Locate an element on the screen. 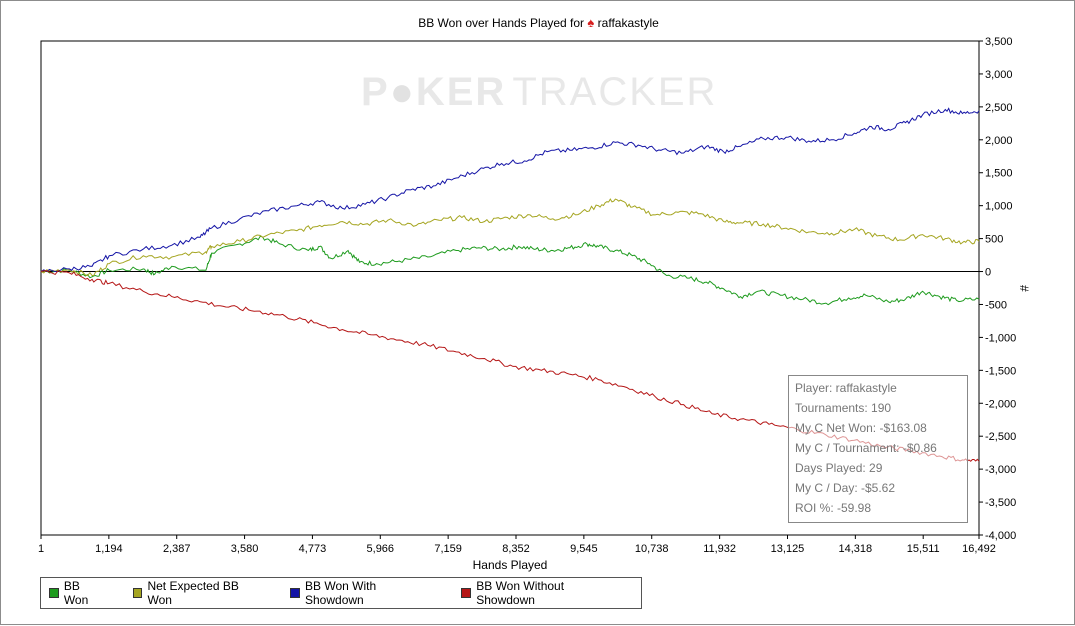 This screenshot has width=1075, height=626. series-line-bb-won is located at coordinates (510, 270).